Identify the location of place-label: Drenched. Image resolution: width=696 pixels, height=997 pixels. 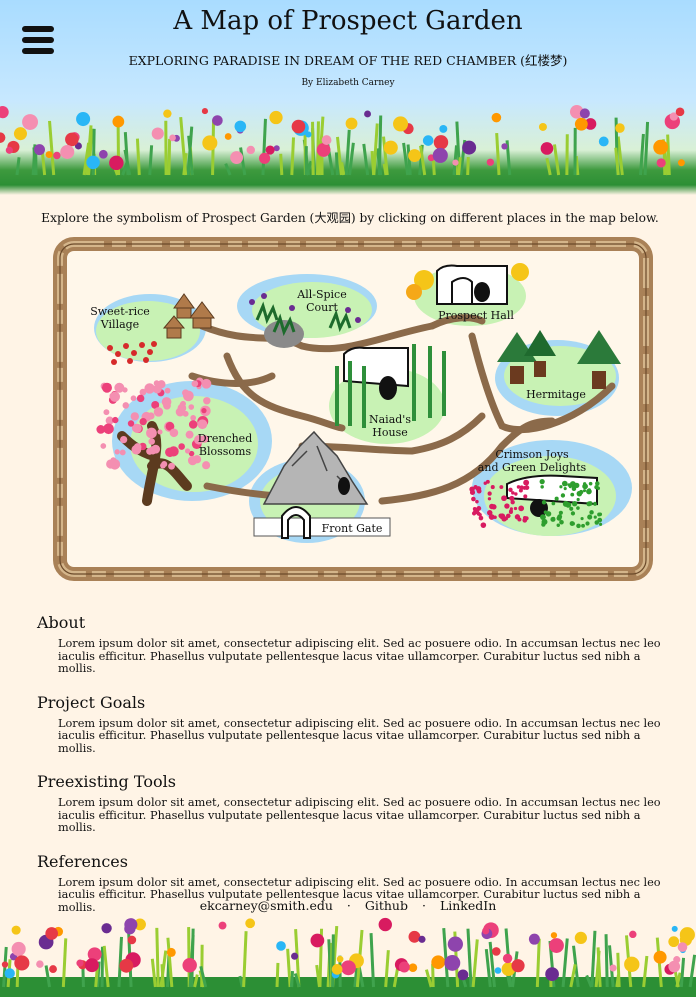
(225, 438).